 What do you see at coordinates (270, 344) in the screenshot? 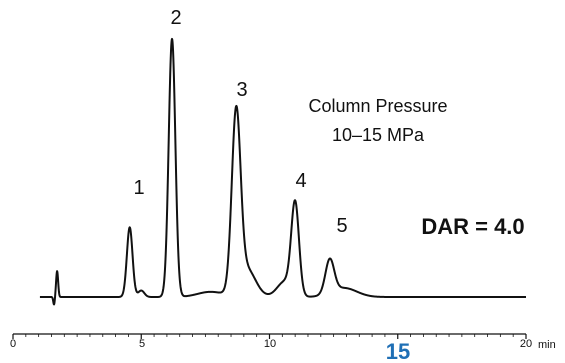
I see `tick-label-10: 10` at bounding box center [270, 344].